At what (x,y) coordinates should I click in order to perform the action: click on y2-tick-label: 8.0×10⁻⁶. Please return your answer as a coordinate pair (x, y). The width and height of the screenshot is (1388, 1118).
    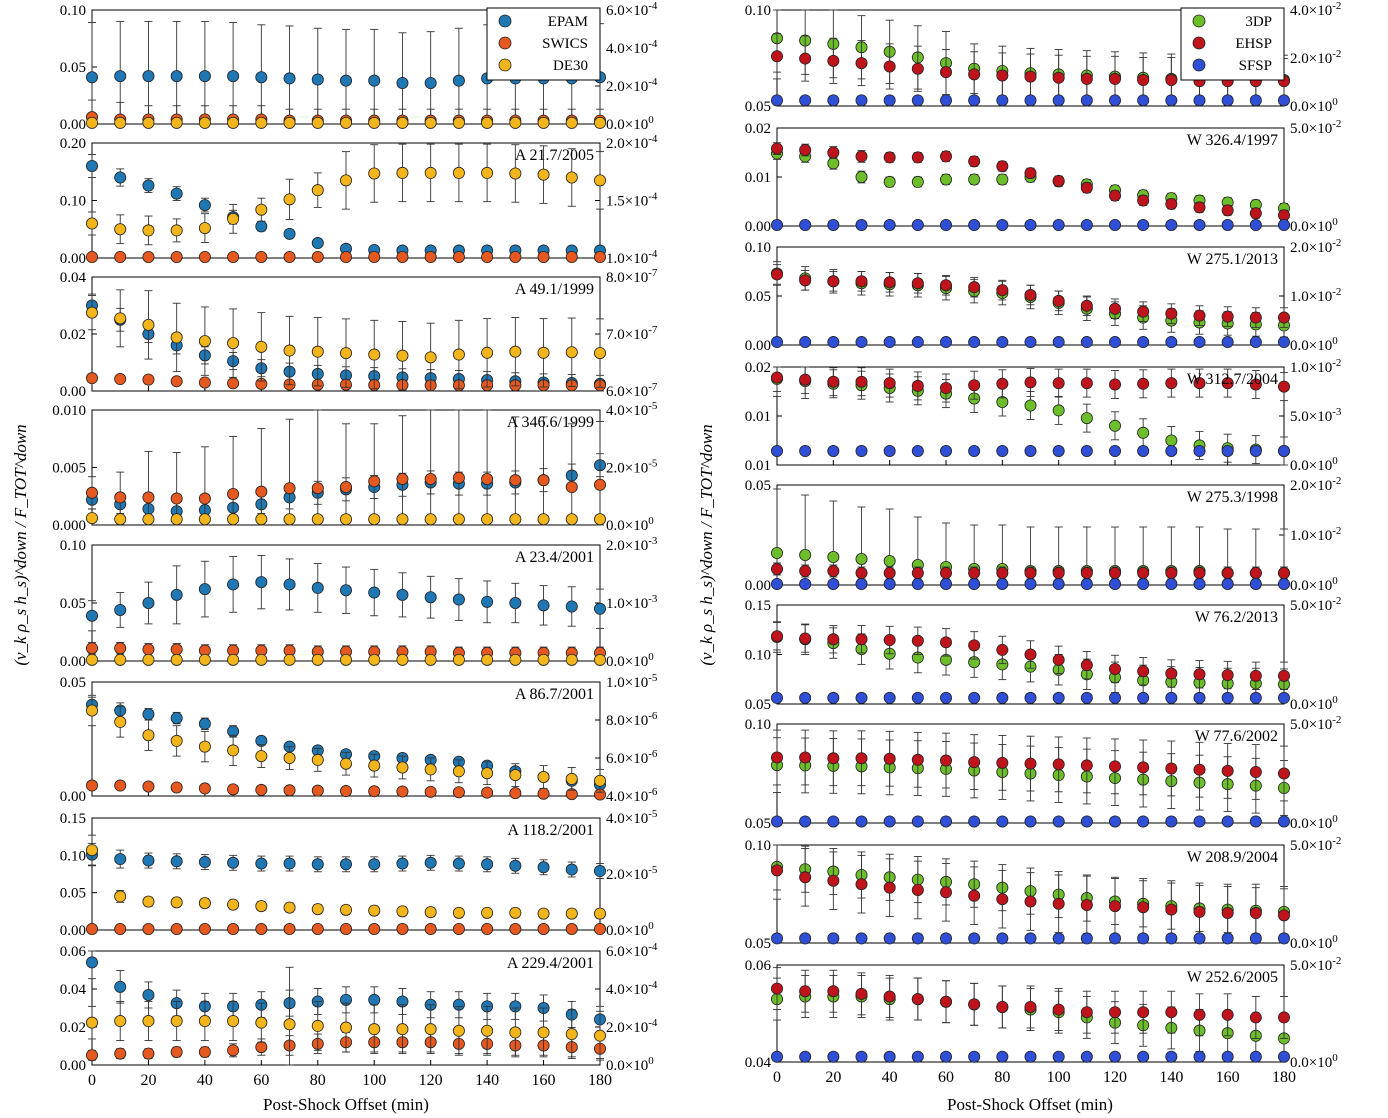
    Looking at the image, I should click on (632, 719).